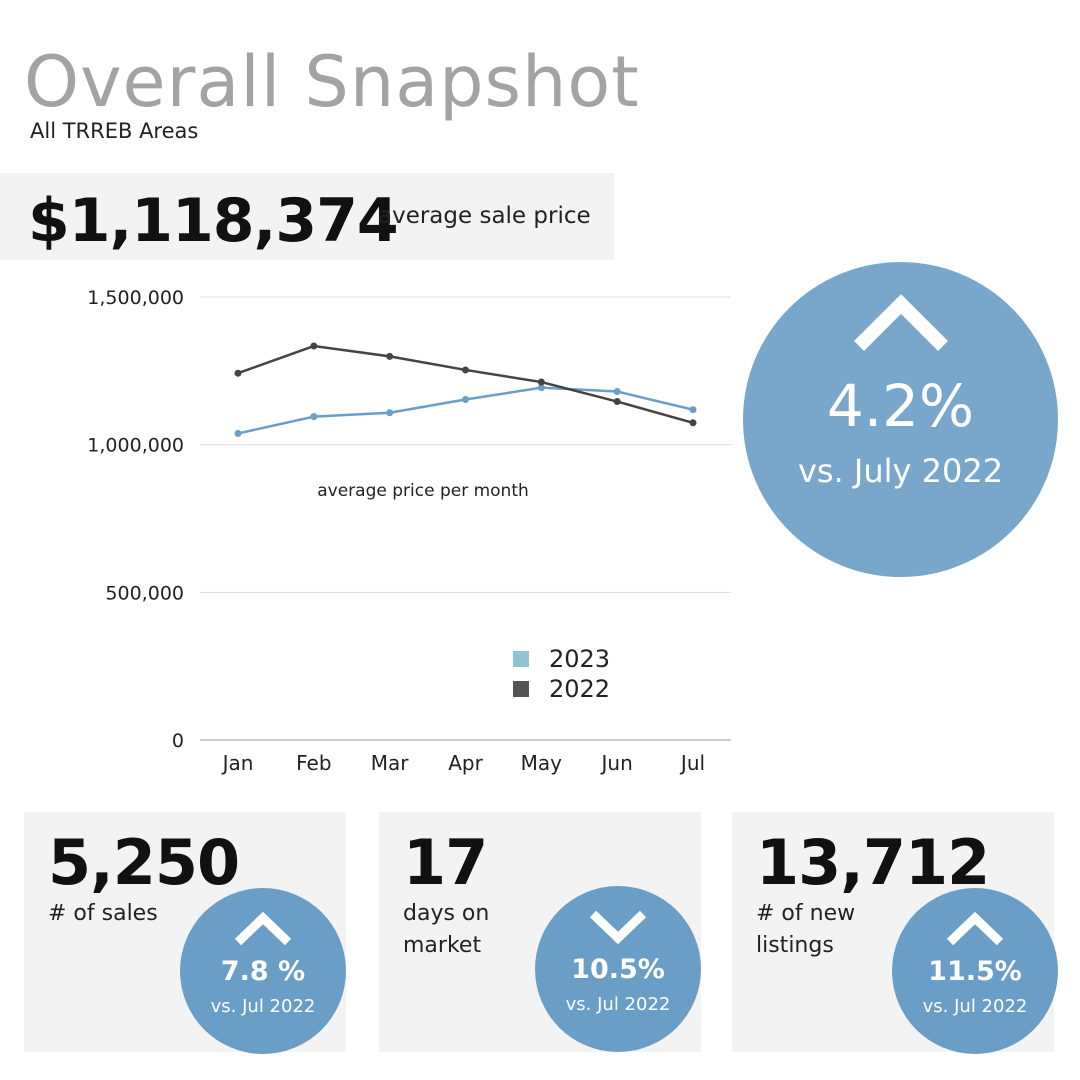  I want to click on days-on-market-label: days on market, so click(446, 929).